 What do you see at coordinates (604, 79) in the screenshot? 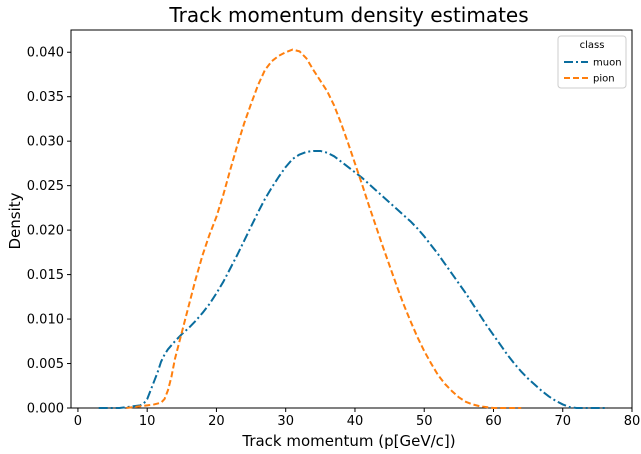
I see `legend-label-pion: pion` at bounding box center [604, 79].